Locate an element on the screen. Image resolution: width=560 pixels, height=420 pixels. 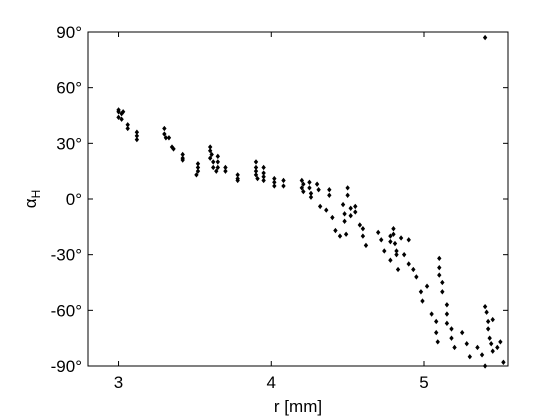
x-axis-label: r [mm] is located at coordinates (298, 406).